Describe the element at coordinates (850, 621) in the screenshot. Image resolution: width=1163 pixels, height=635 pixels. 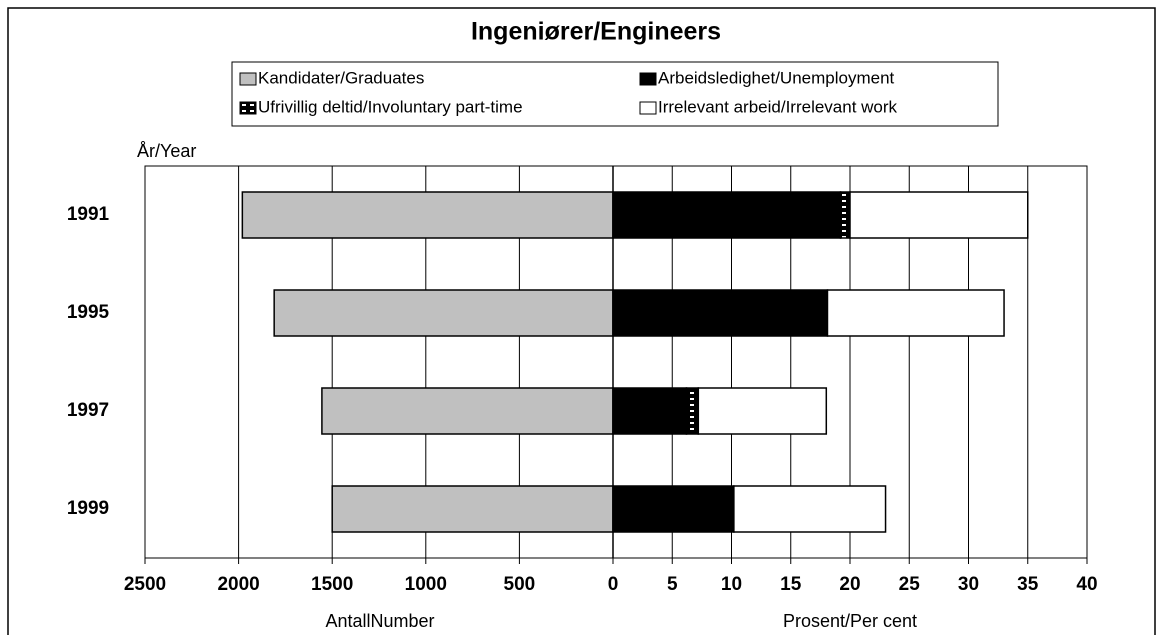
I see `x-axis-title: Prosent/Per cent` at that location.